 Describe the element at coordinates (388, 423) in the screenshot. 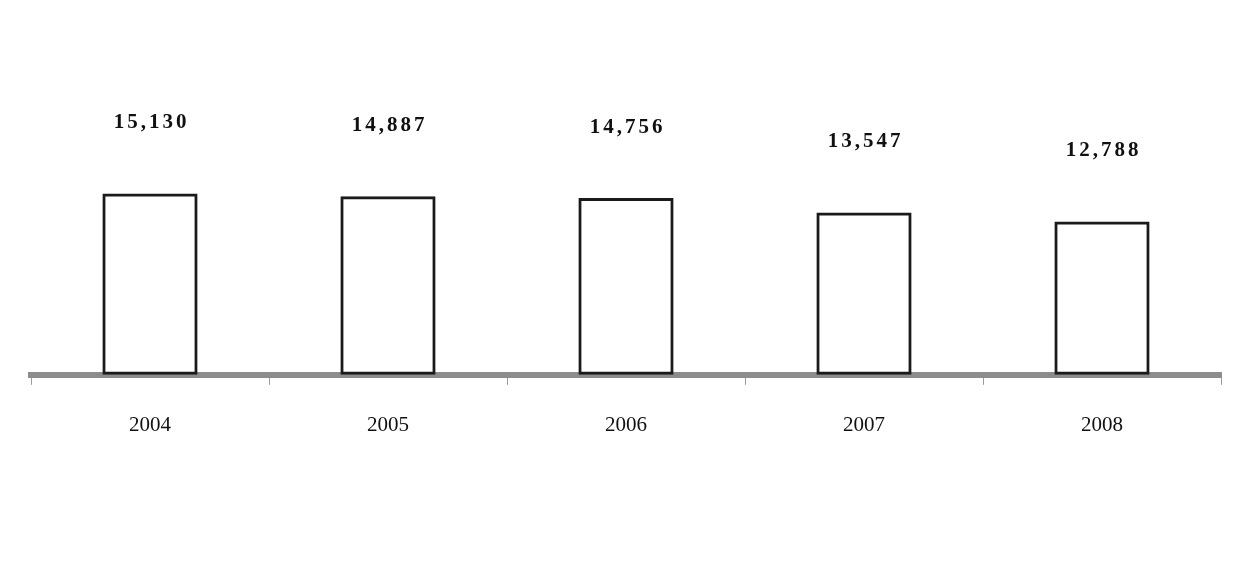

I see `x-tick-label: 2005` at that location.